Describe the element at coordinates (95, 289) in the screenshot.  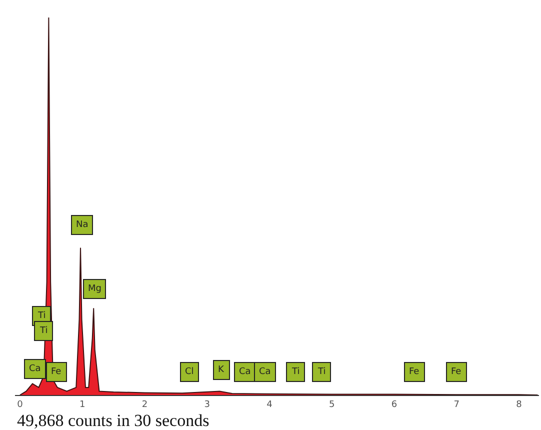
I see `annotation: Mg` at that location.